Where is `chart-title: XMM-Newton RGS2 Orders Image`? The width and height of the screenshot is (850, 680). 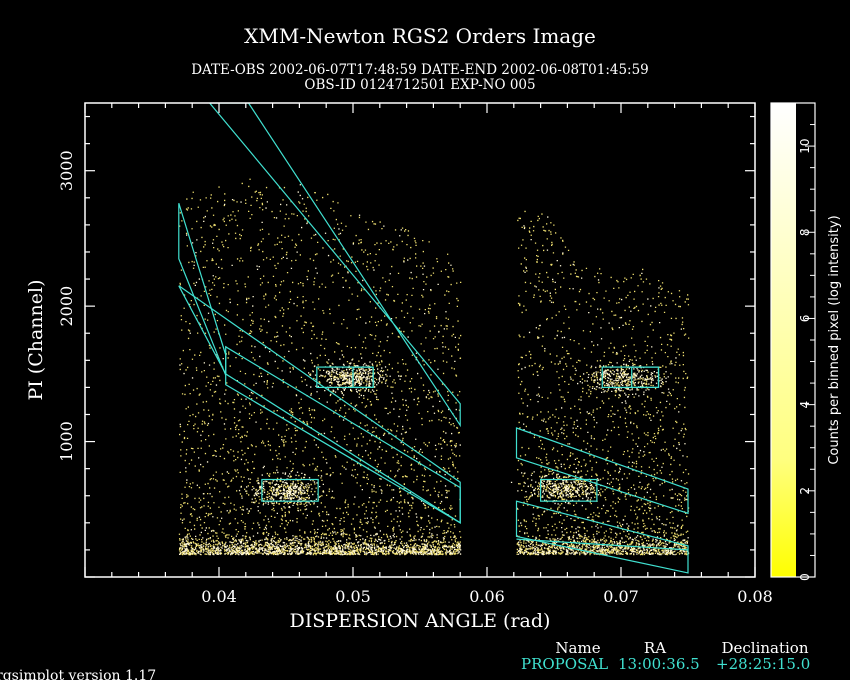
chart-title: XMM-Newton RGS2 Orders Image is located at coordinates (420, 36).